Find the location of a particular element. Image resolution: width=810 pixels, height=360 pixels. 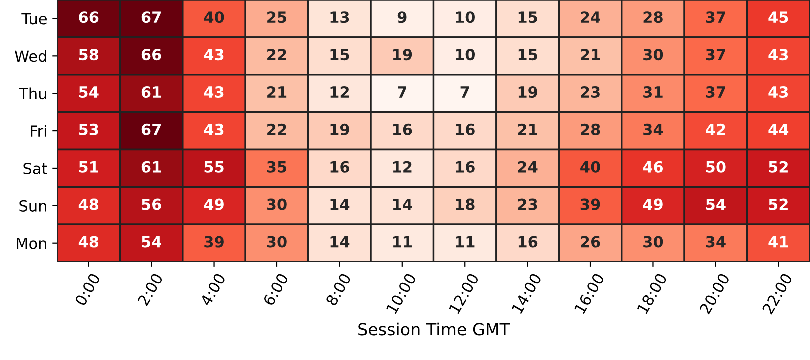

data-label: 53 is located at coordinates (88, 130).